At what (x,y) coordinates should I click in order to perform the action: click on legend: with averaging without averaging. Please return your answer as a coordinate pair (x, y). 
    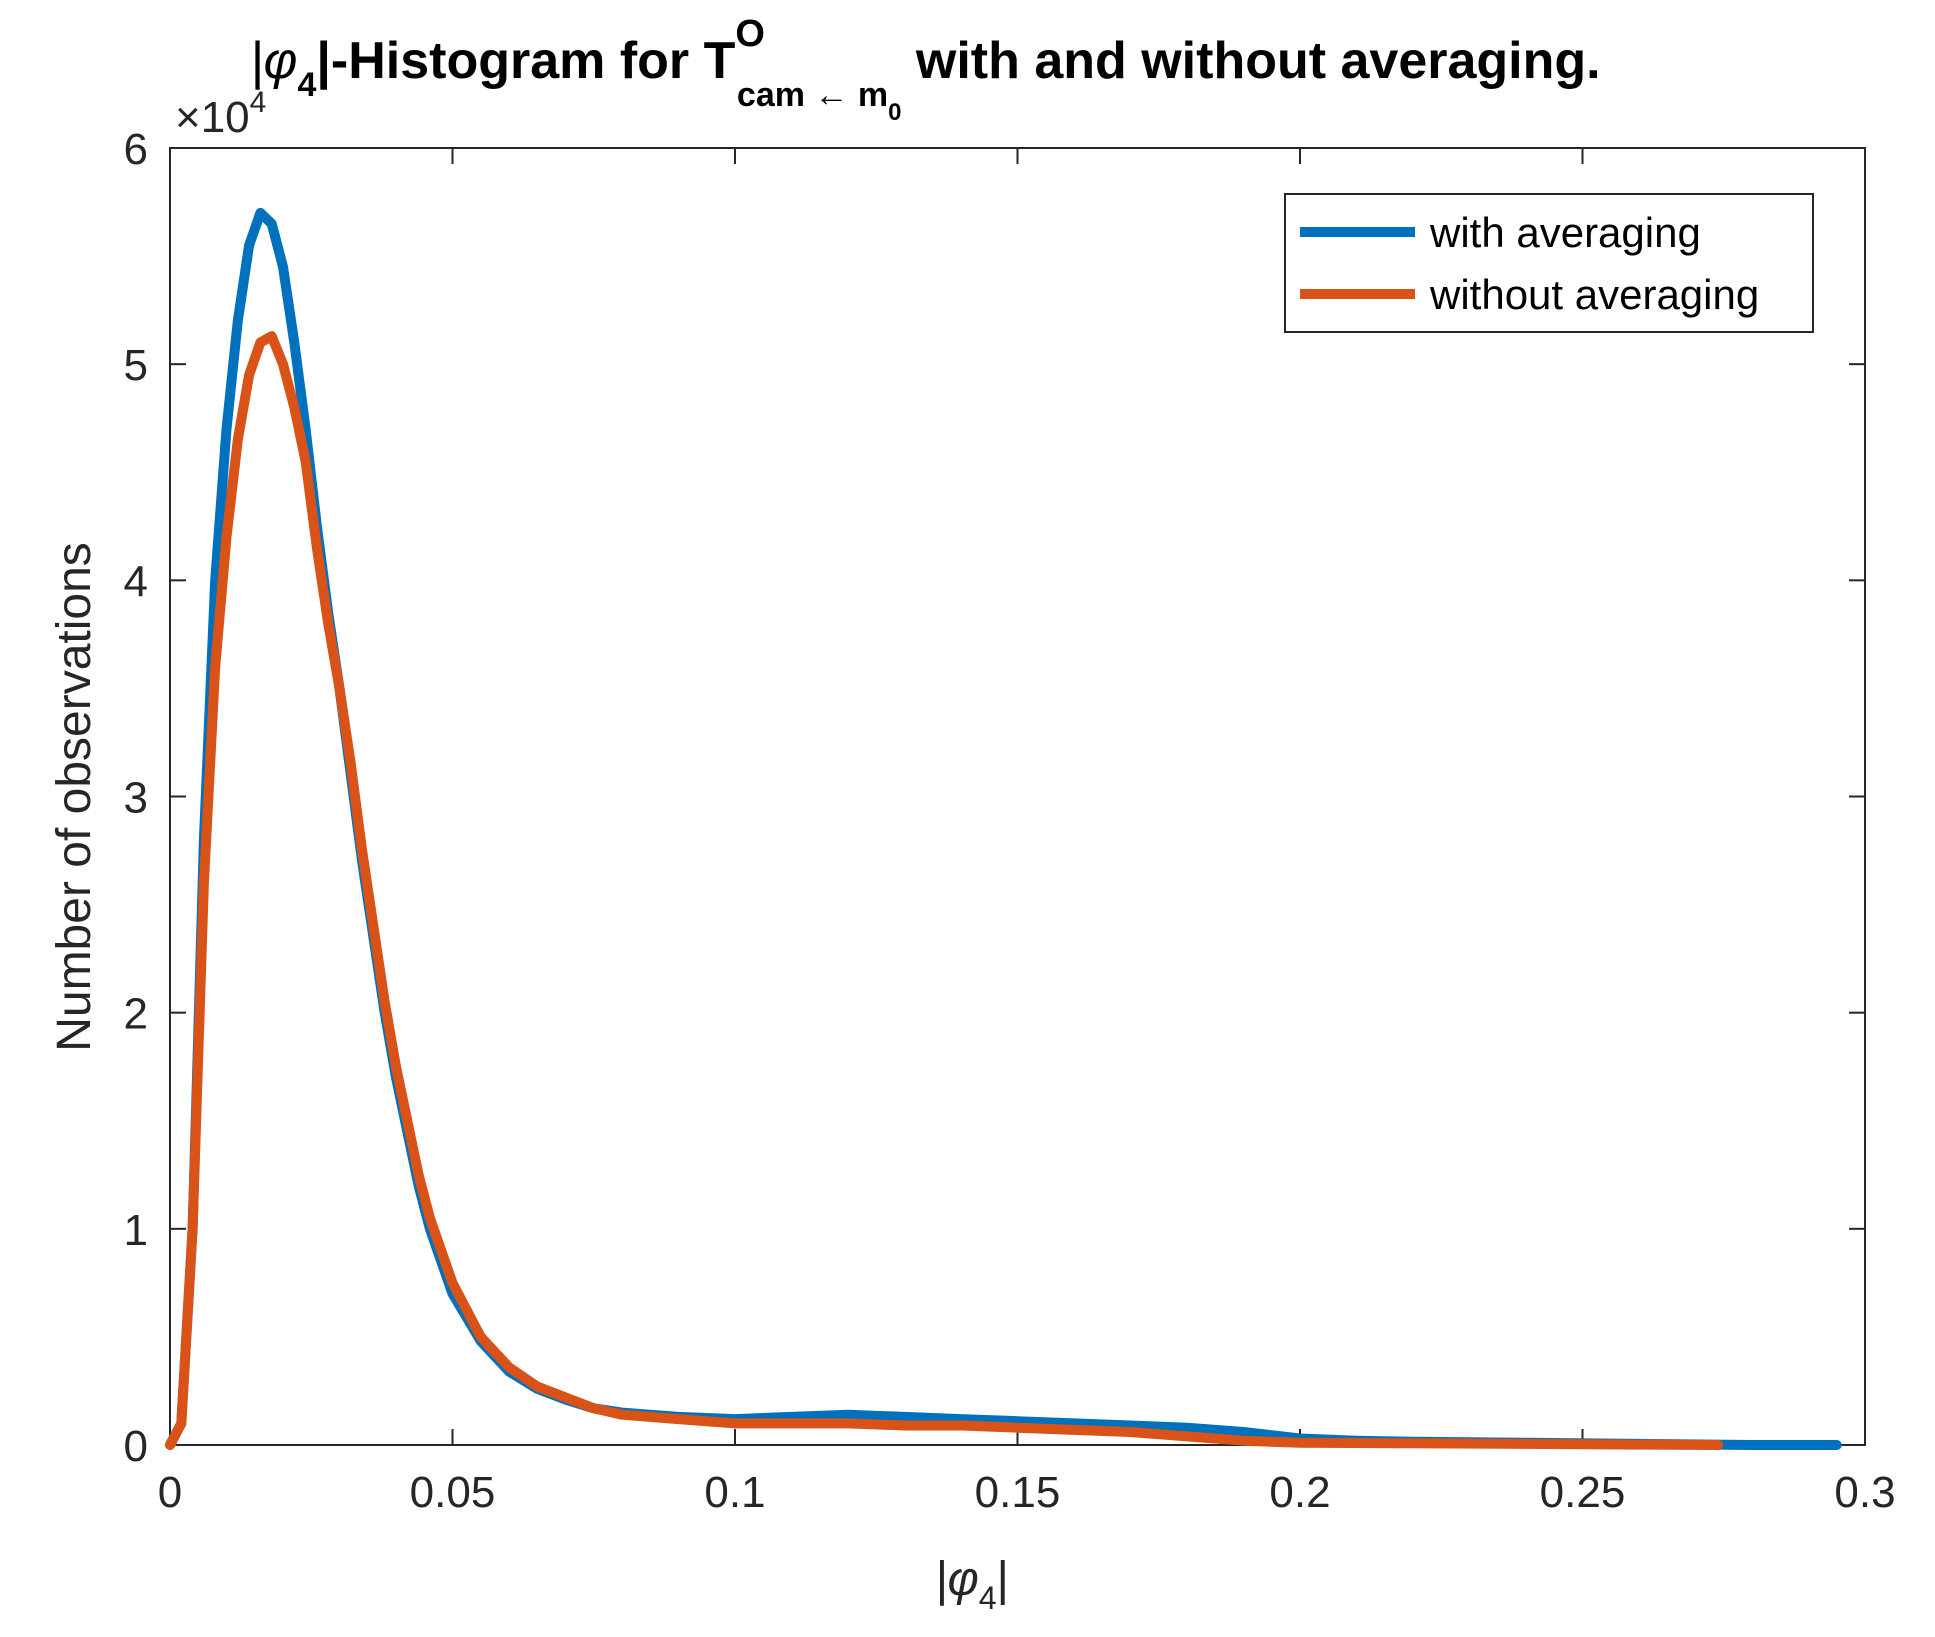
    Looking at the image, I should click on (1549, 263).